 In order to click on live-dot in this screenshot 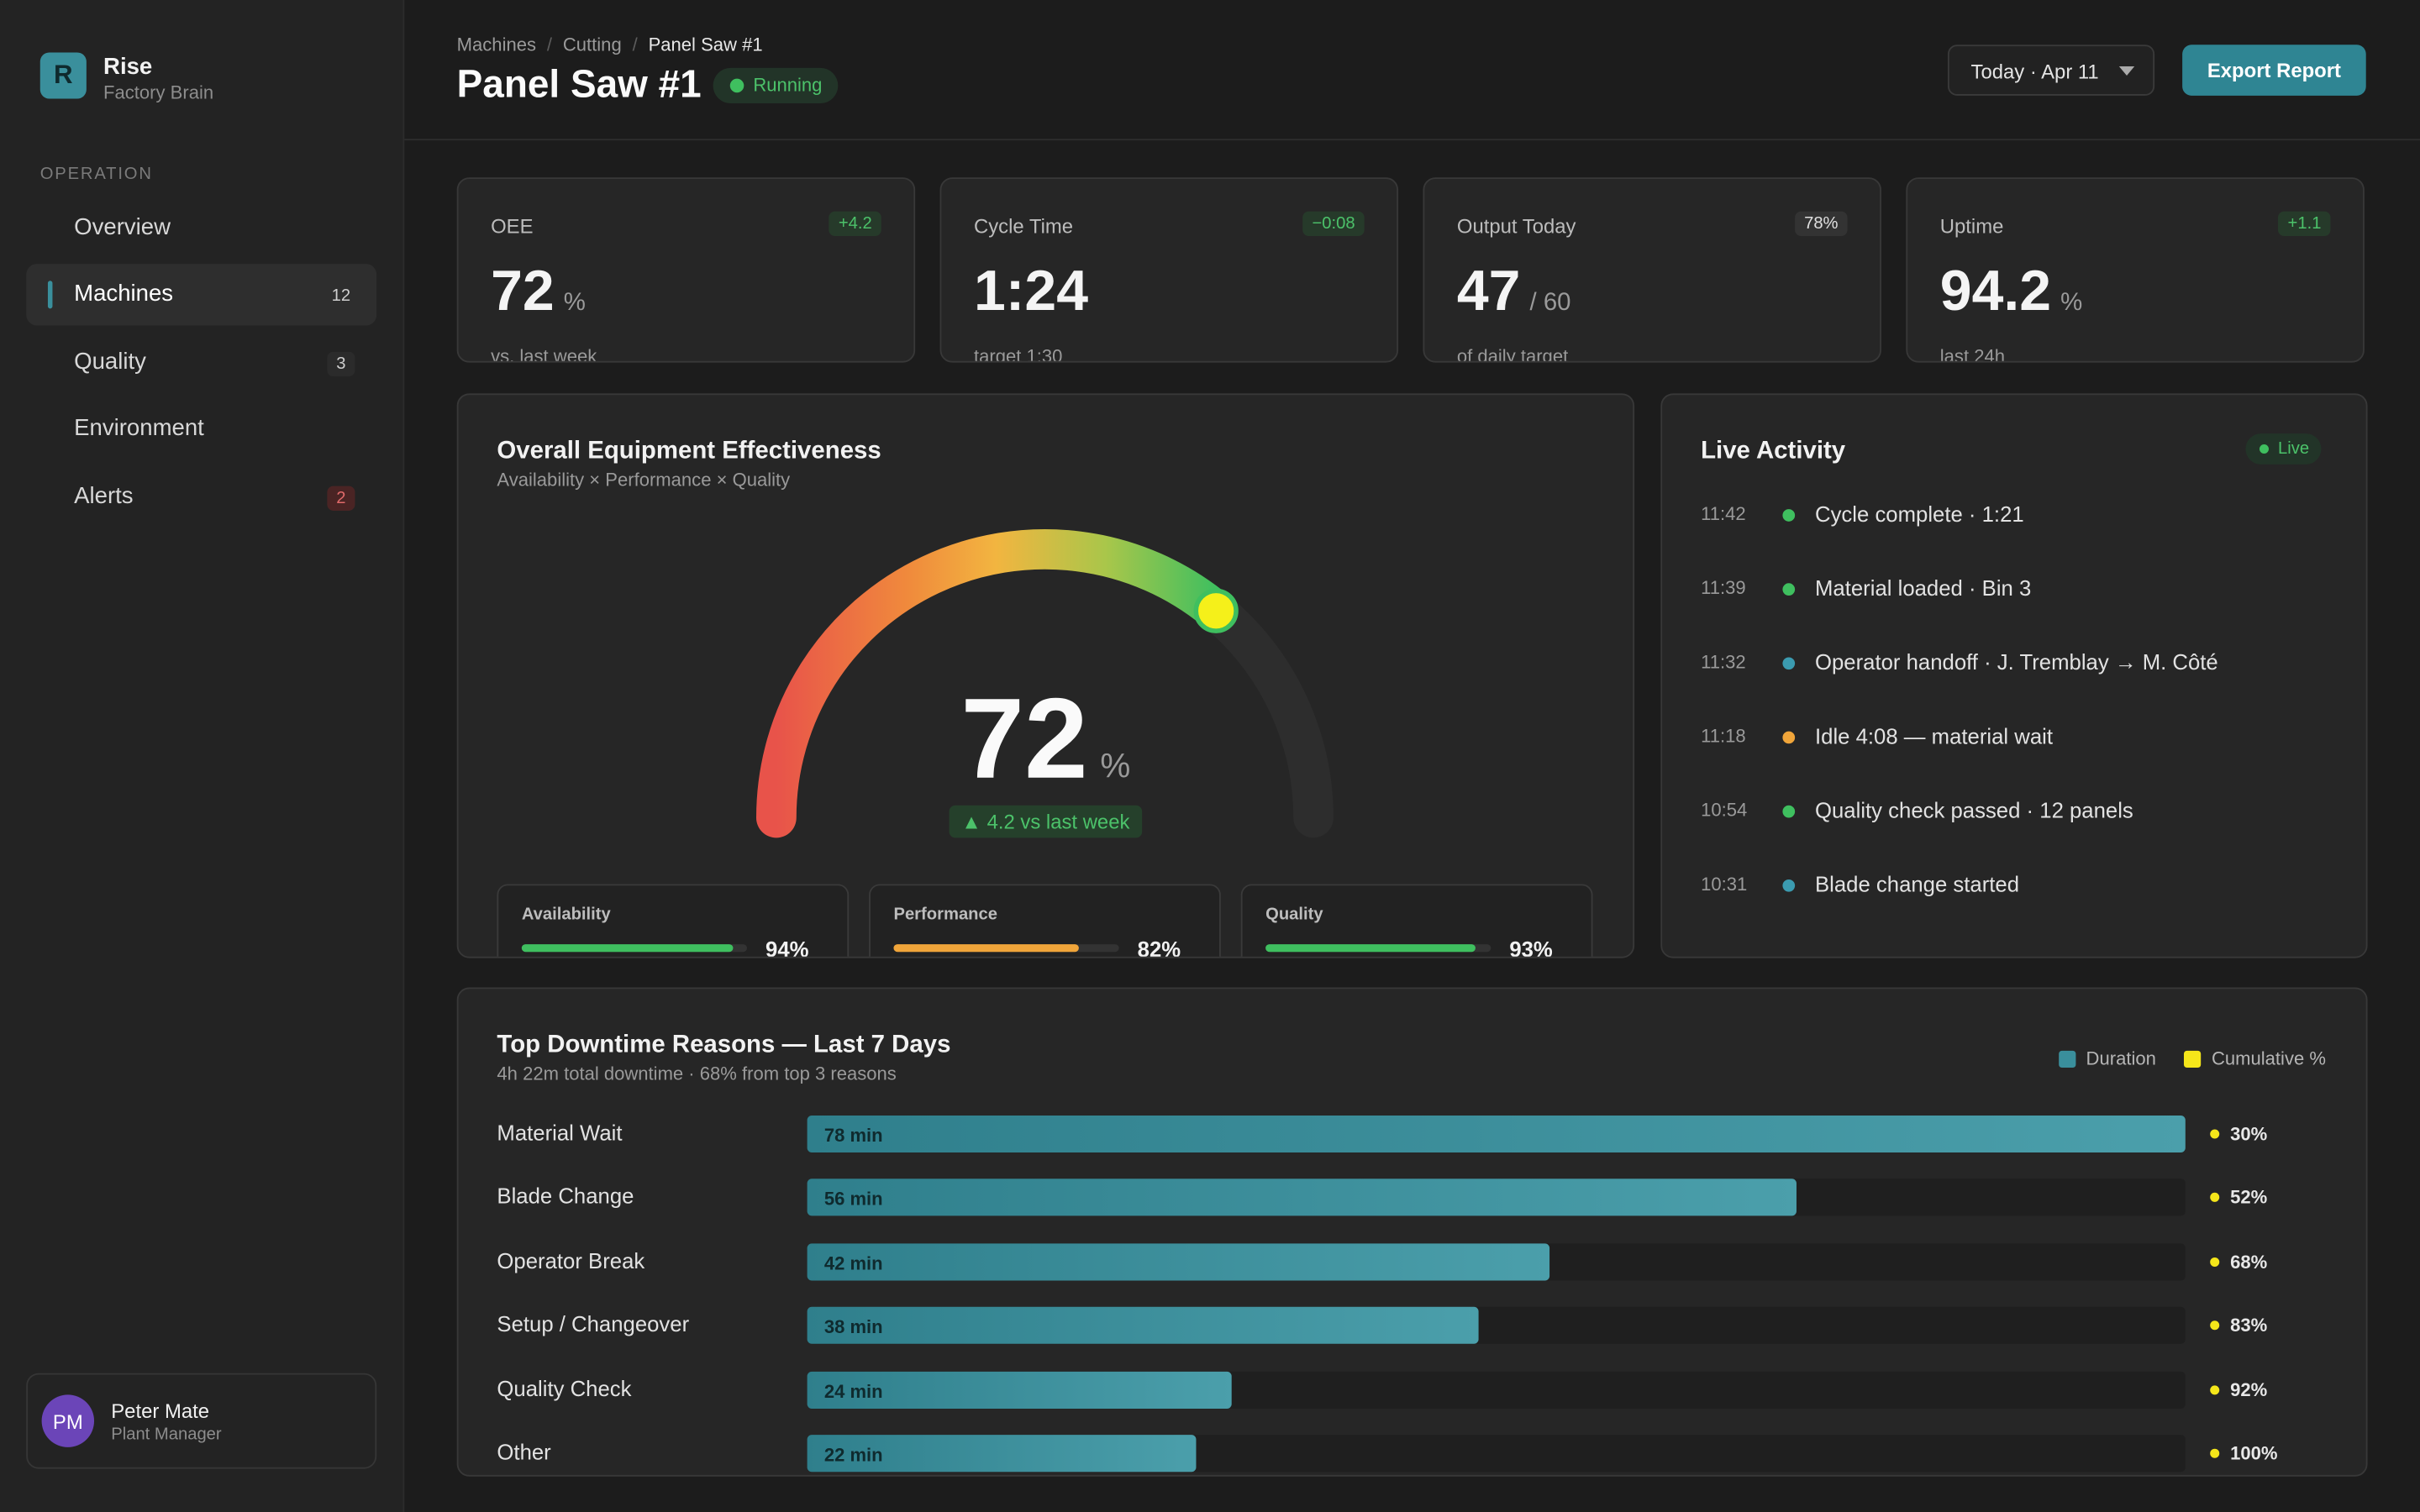, I will do `click(2265, 449)`.